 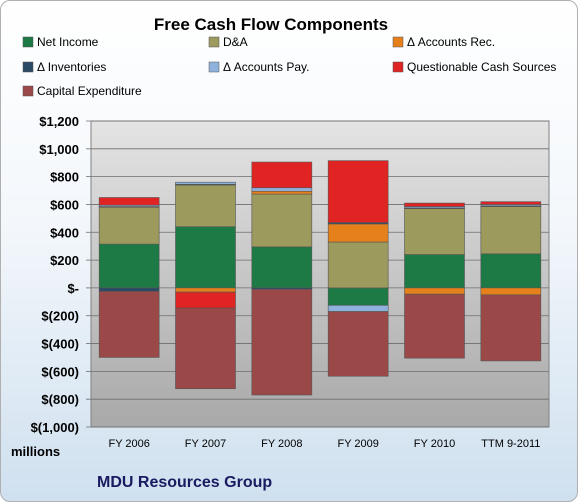 What do you see at coordinates (35, 451) in the screenshot?
I see `y-axis-label: millions` at bounding box center [35, 451].